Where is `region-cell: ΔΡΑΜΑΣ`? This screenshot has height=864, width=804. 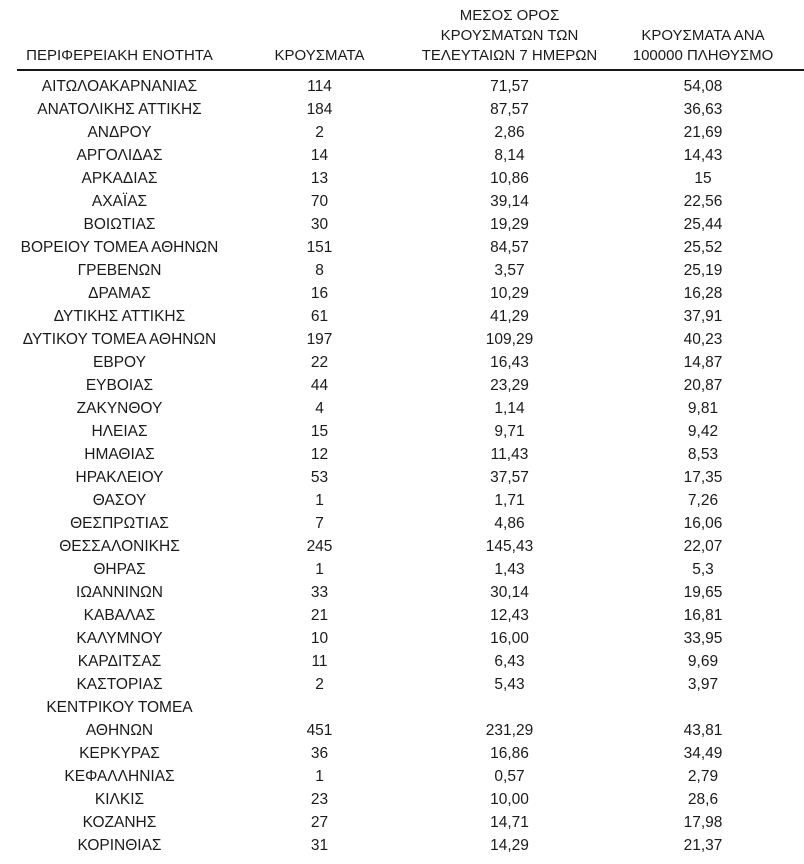 region-cell: ΔΡΑΜΑΣ is located at coordinates (119, 293).